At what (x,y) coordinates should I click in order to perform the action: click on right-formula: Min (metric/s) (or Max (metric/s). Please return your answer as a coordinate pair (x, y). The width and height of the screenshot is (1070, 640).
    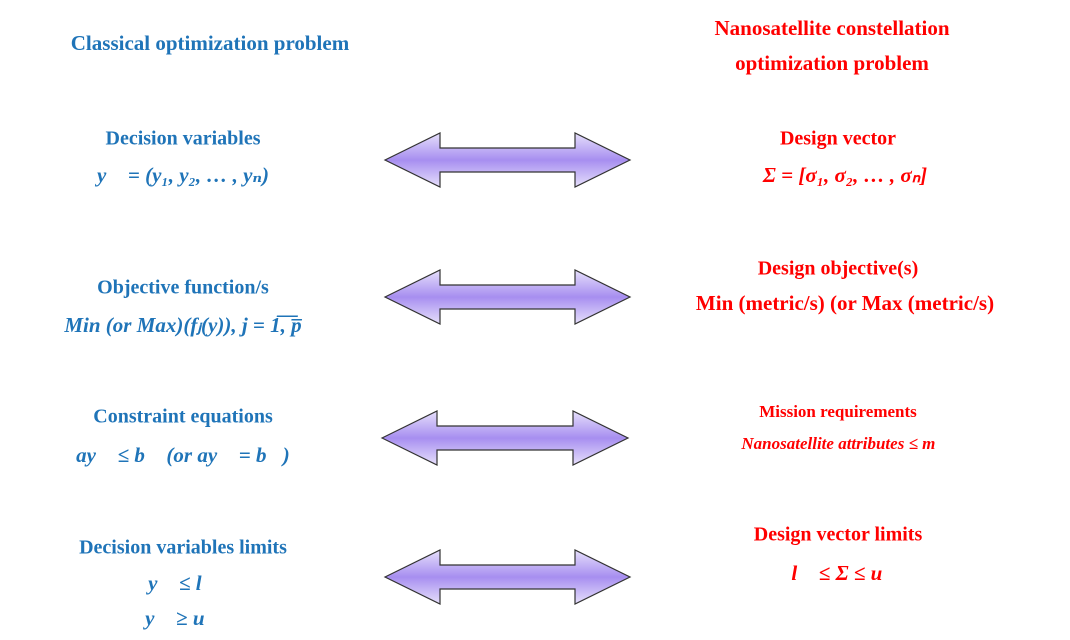
    Looking at the image, I should click on (845, 303).